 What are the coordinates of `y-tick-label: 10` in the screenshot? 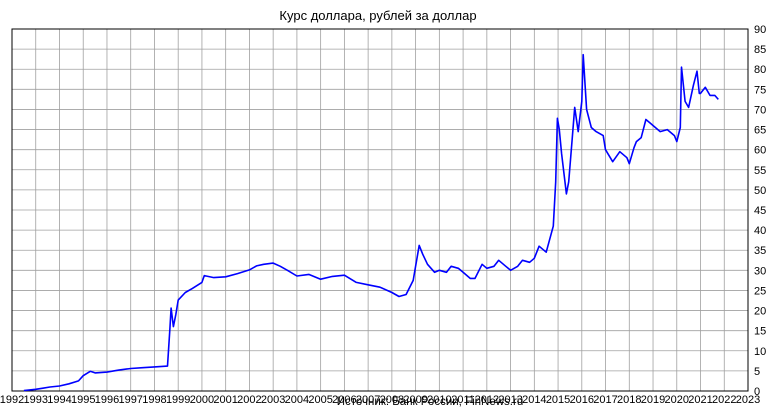 It's located at (760, 352).